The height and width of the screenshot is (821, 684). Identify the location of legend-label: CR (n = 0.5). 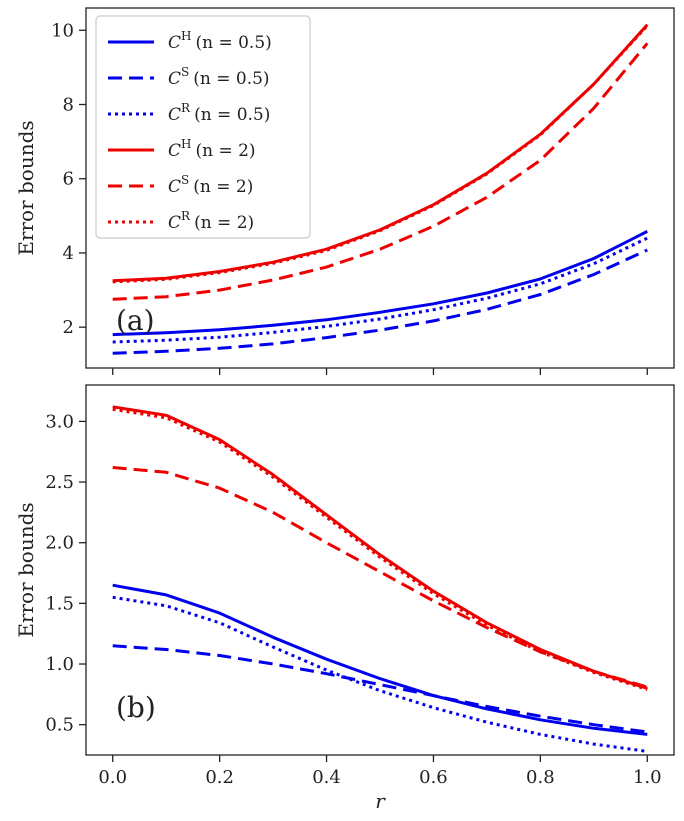
(219, 113).